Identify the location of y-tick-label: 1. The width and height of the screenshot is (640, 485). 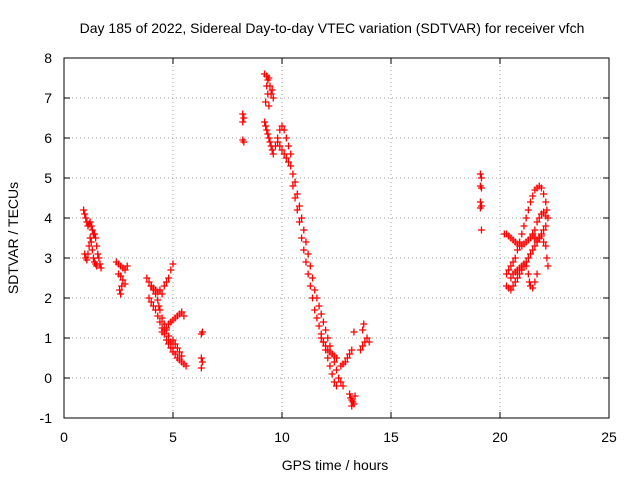
(48, 338).